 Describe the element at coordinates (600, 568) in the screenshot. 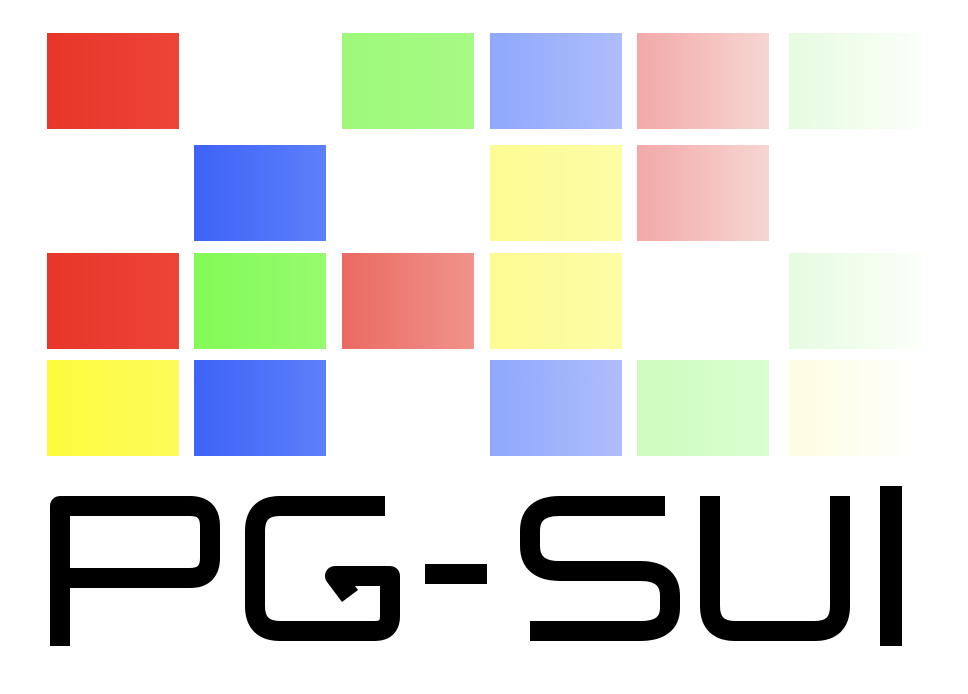

I see `glyph-s` at that location.